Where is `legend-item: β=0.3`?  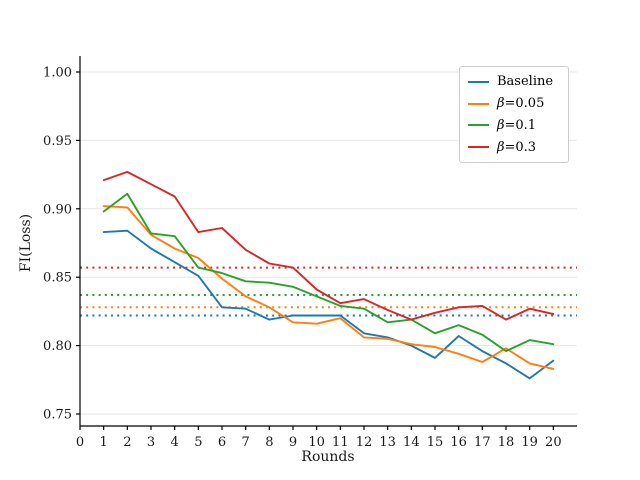 legend-item: β=0.3 is located at coordinates (515, 147).